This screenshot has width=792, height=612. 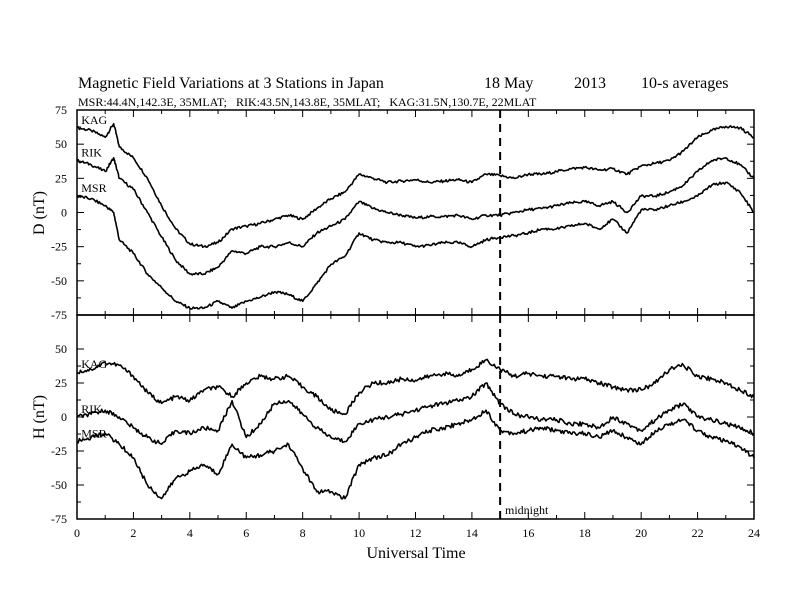 I want to click on series-line-h-rik, so click(x=415, y=414).